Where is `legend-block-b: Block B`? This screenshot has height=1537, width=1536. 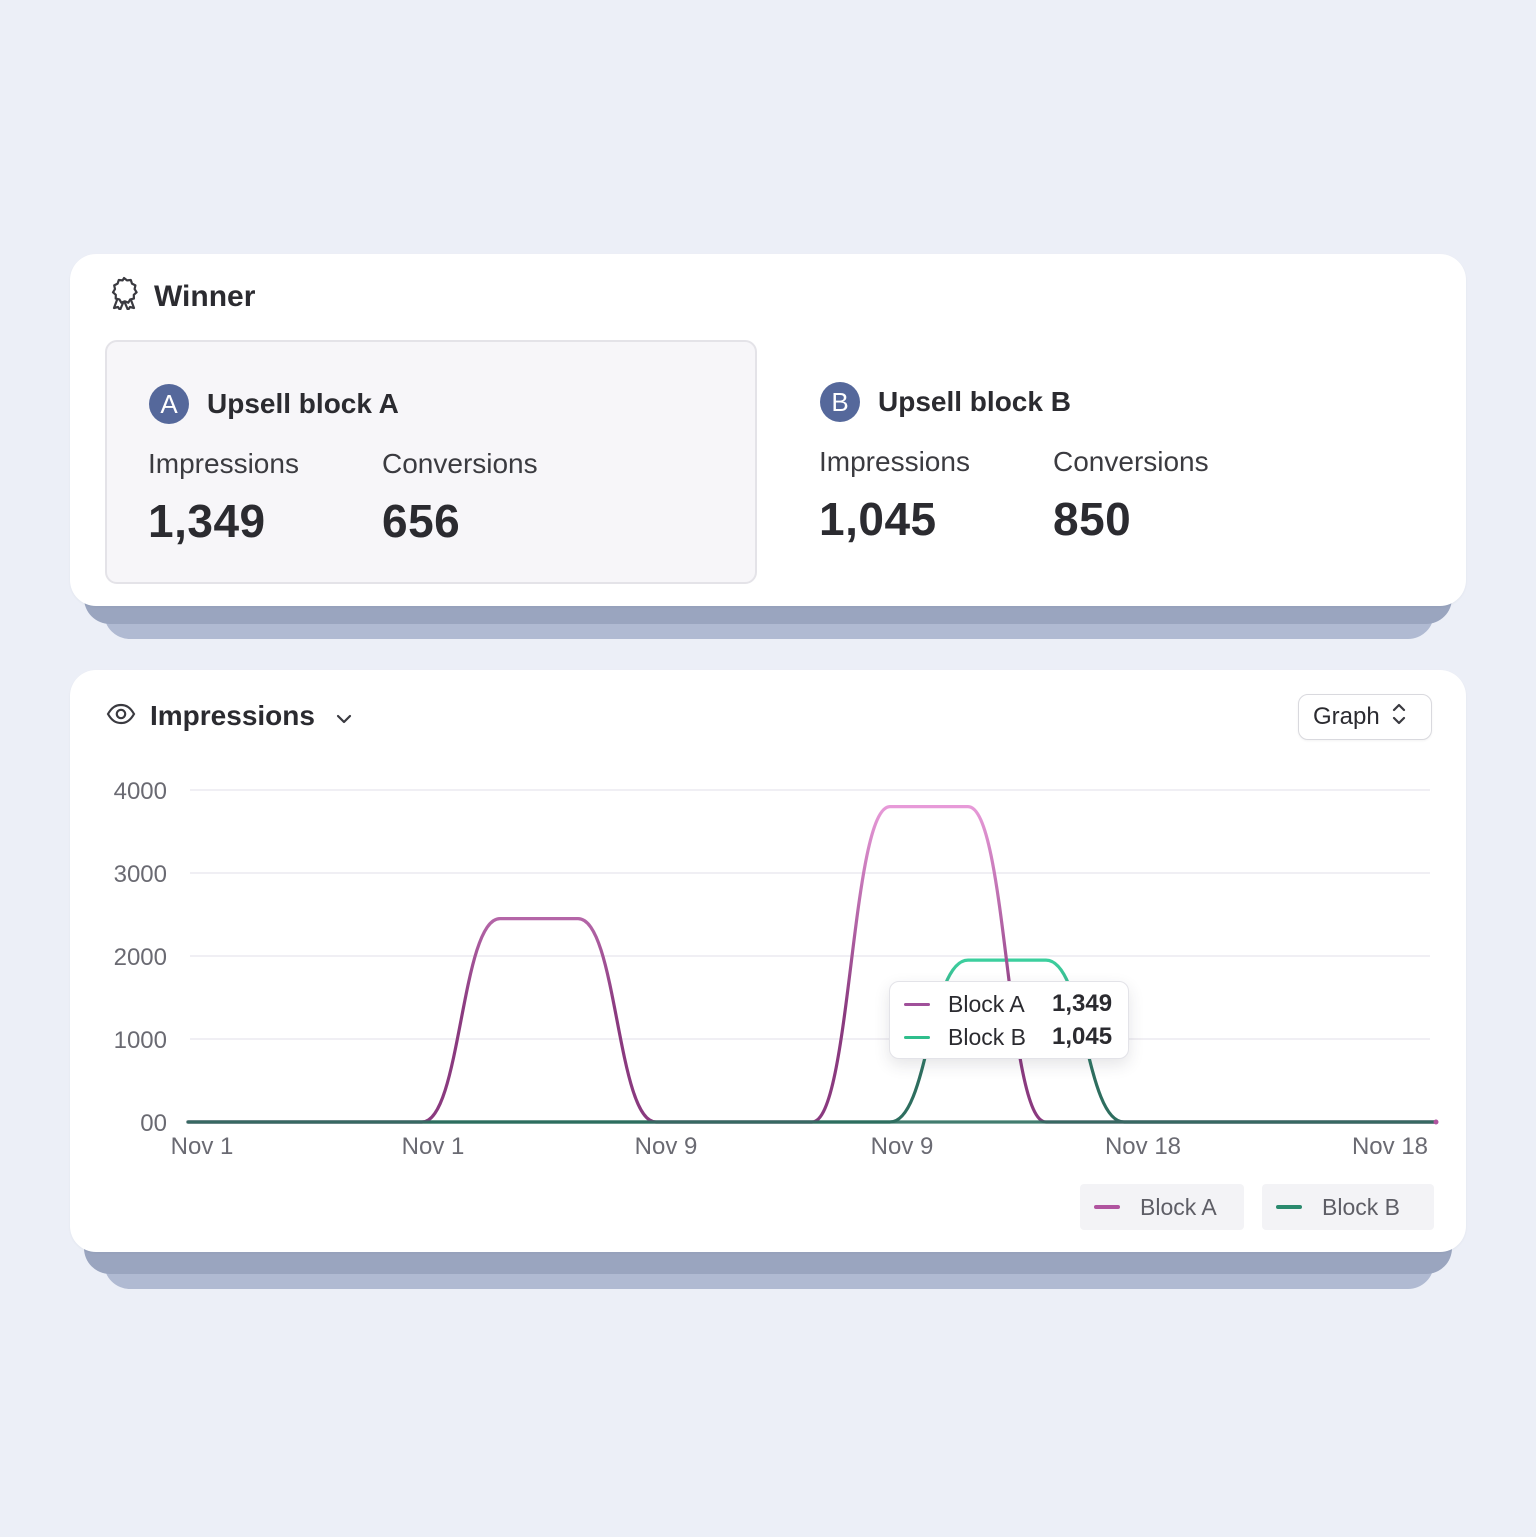 legend-block-b: Block B is located at coordinates (1348, 1207).